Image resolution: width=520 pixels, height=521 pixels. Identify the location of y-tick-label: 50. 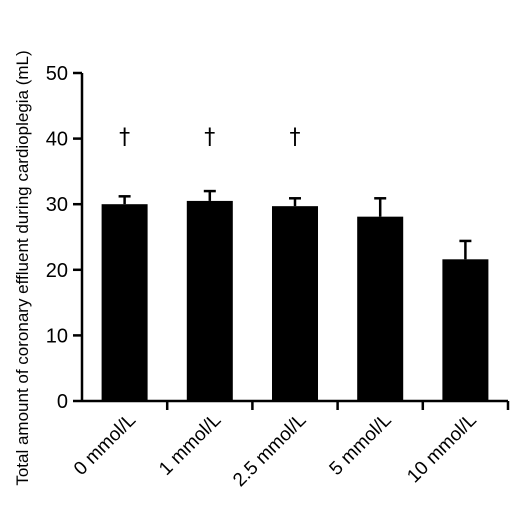
(57, 74).